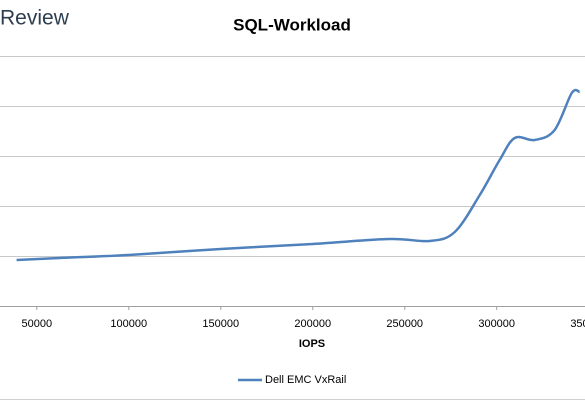 The height and width of the screenshot is (401, 585). Describe the element at coordinates (404, 324) in the screenshot. I see `x-tick-label: 250000` at that location.